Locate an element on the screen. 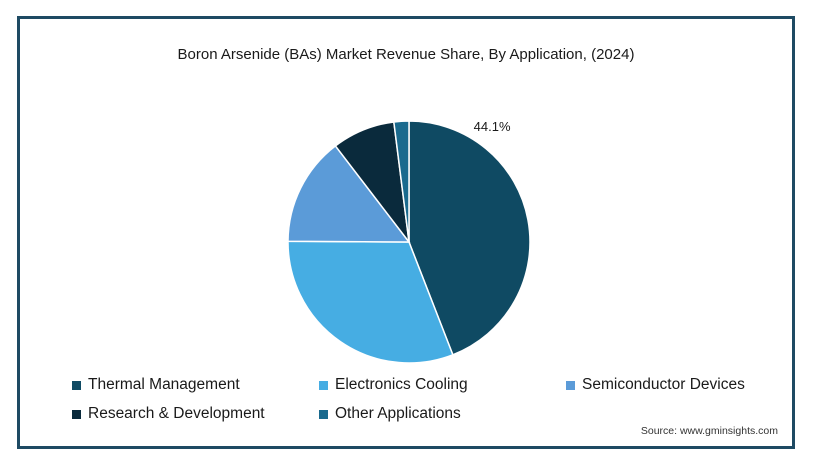 The height and width of the screenshot is (460, 822). pie-slice-thermal-management is located at coordinates (469, 238).